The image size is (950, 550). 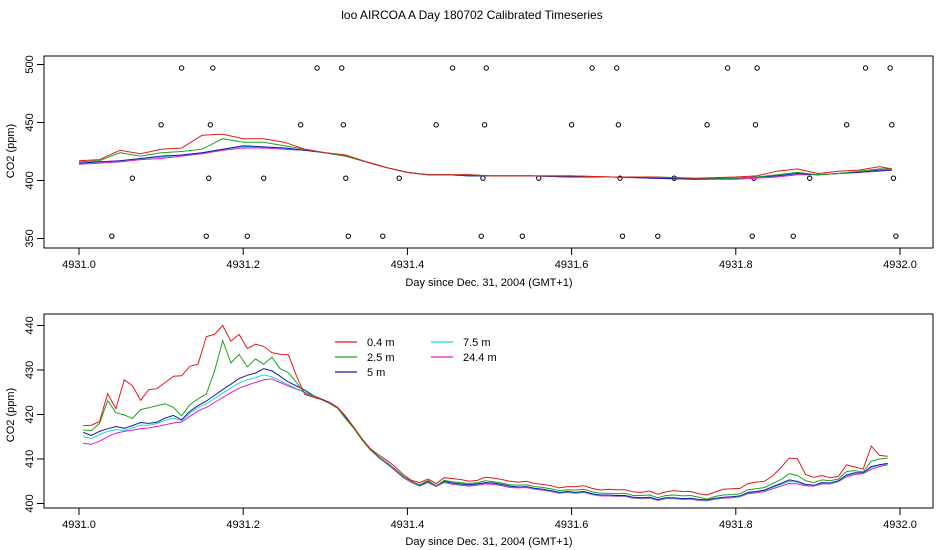 I want to click on series-line-7-5-m, so click(x=485, y=163).